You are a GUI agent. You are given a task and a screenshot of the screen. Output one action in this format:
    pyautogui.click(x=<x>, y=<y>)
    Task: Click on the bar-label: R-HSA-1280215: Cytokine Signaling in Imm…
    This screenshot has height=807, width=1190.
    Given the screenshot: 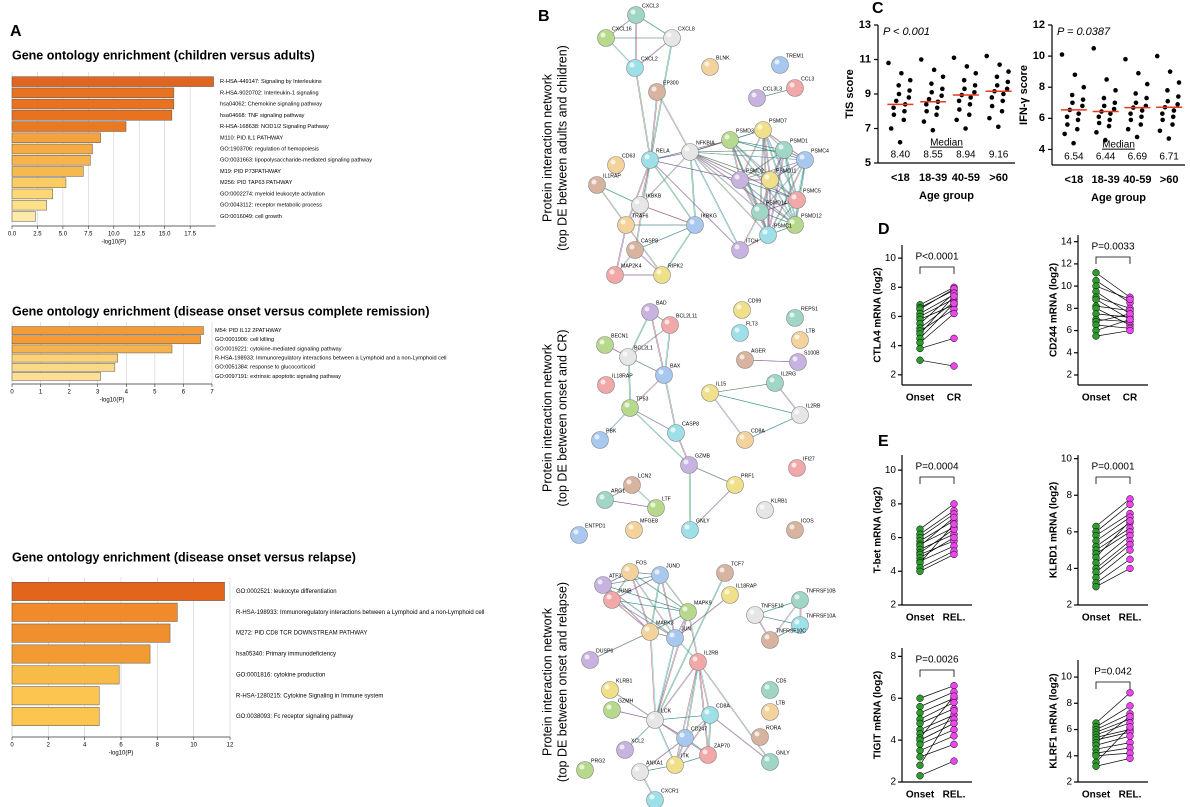 What is the action you would take?
    pyautogui.click(x=309, y=696)
    